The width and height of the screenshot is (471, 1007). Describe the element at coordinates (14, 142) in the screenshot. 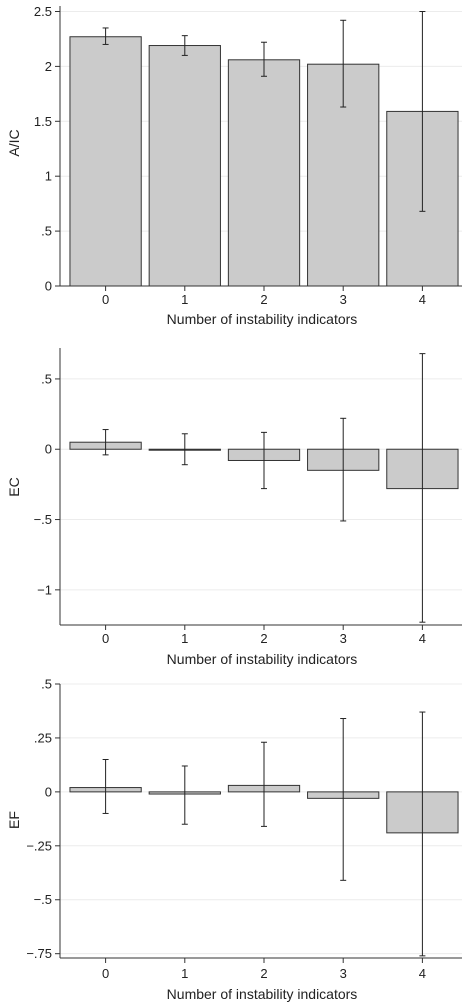

I see `y-axis-title: A/IC` at that location.